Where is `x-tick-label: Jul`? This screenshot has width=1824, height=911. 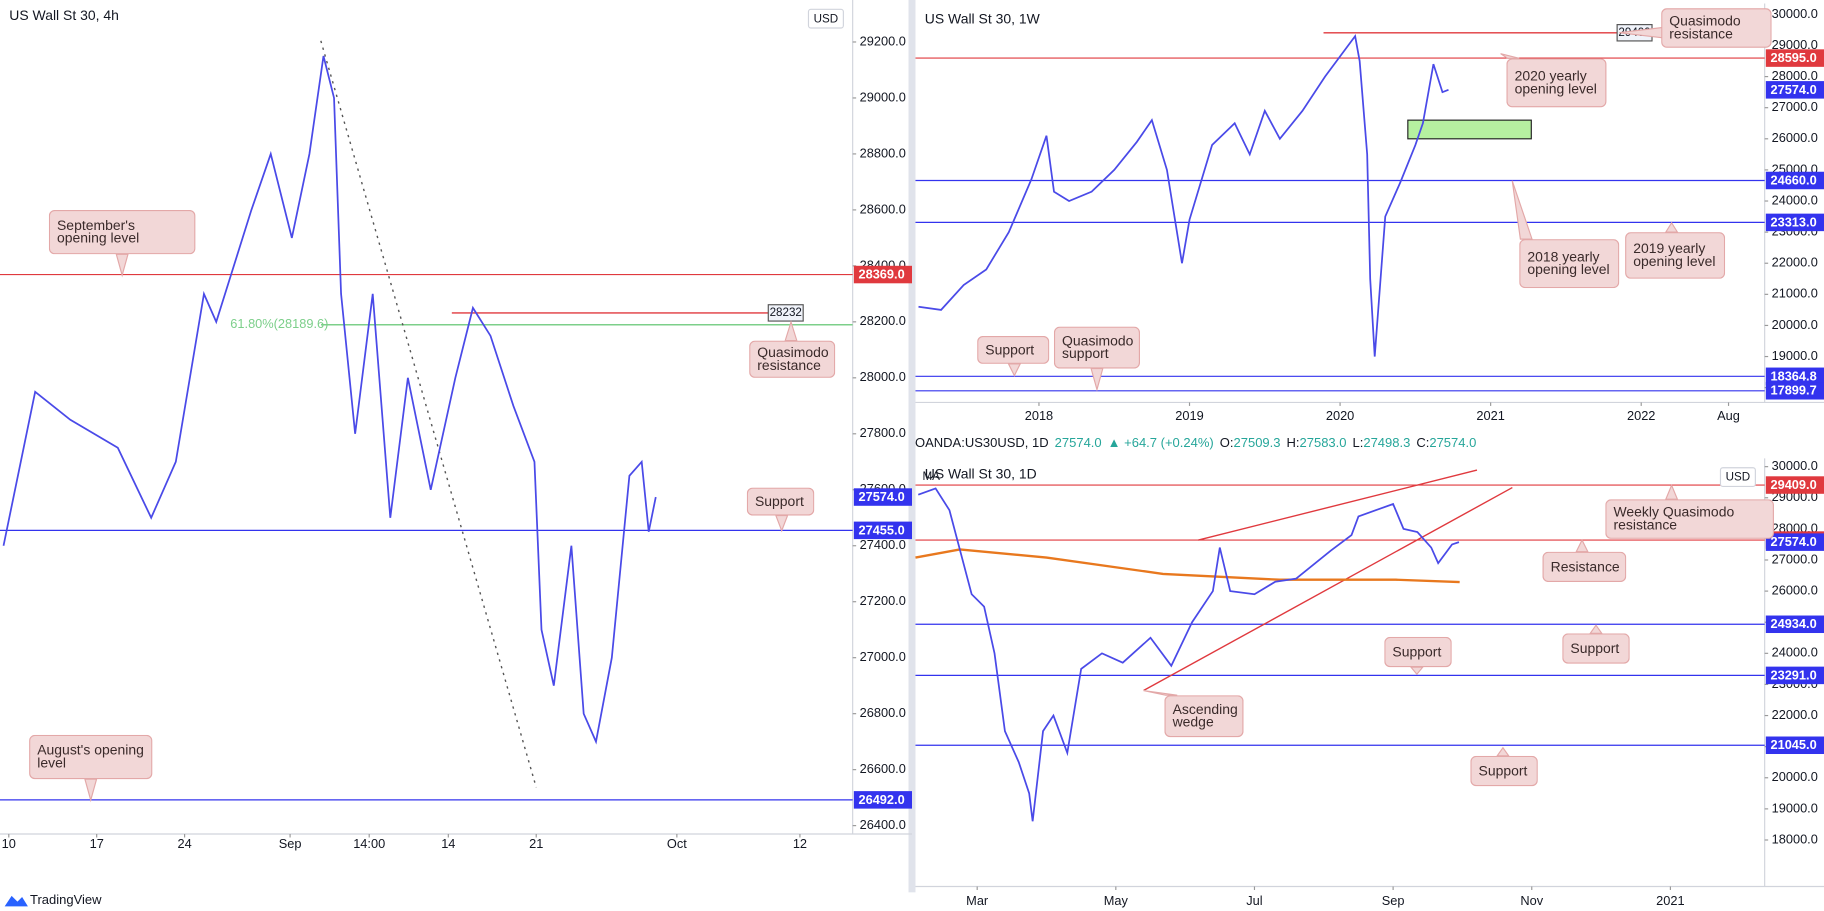
x-tick-label: Jul is located at coordinates (1254, 900).